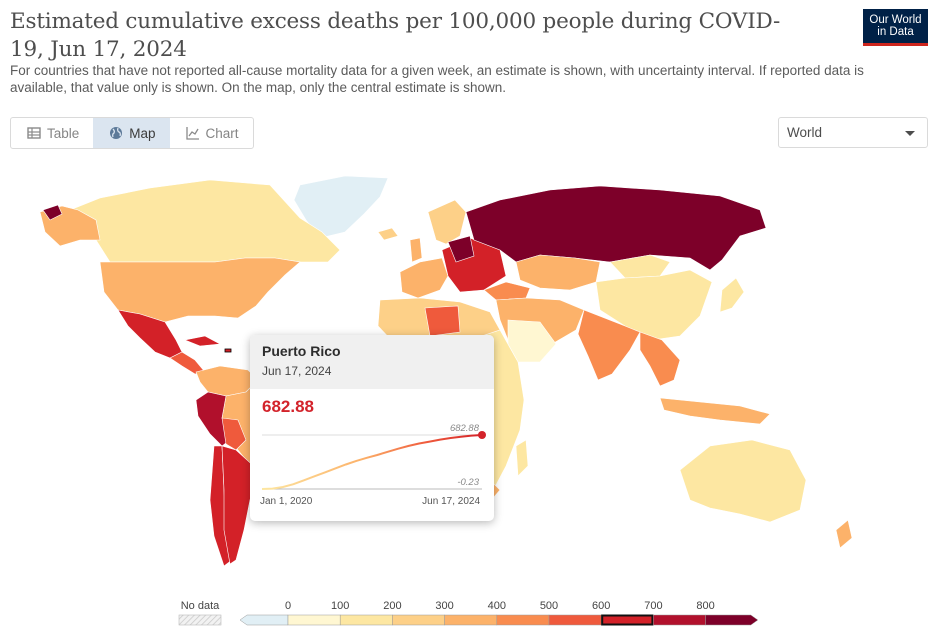  What do you see at coordinates (468, 613) in the screenshot?
I see `map-legend: No data 0 100 200 300 400 500 600 700 800` at bounding box center [468, 613].